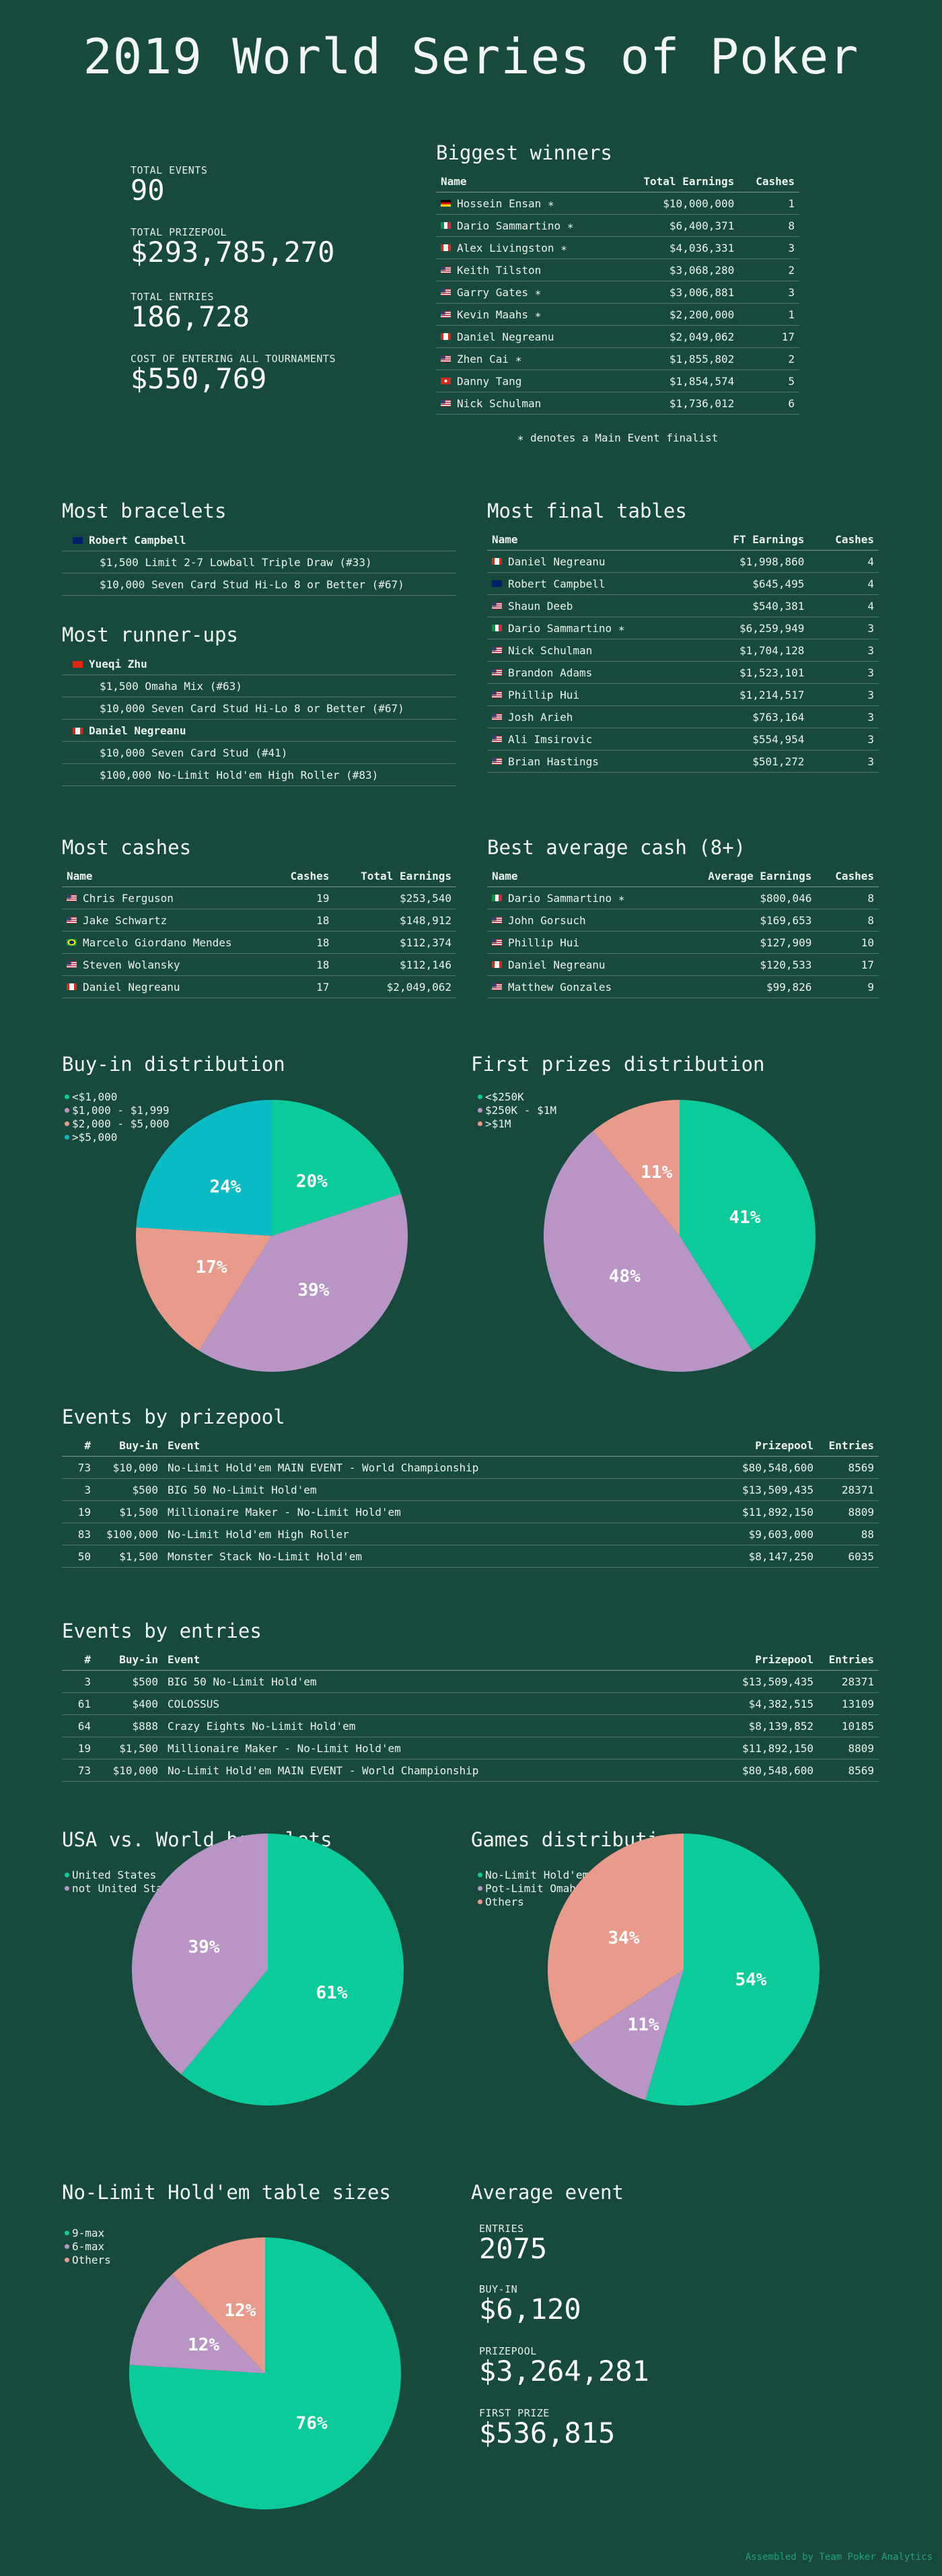  Describe the element at coordinates (492, 292) in the screenshot. I see `player-name: Garry Gates` at that location.